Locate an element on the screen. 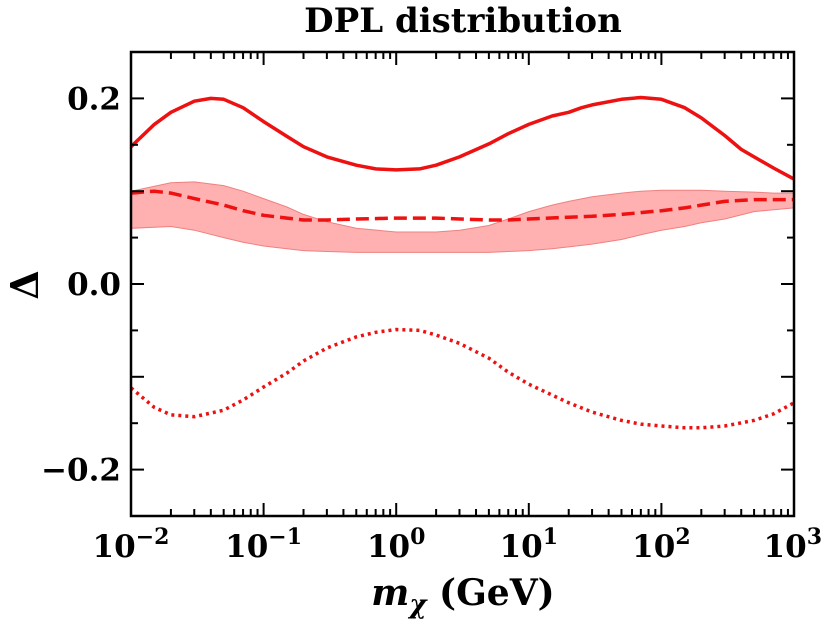  chart-title: DPL distribution is located at coordinates (463, 21).